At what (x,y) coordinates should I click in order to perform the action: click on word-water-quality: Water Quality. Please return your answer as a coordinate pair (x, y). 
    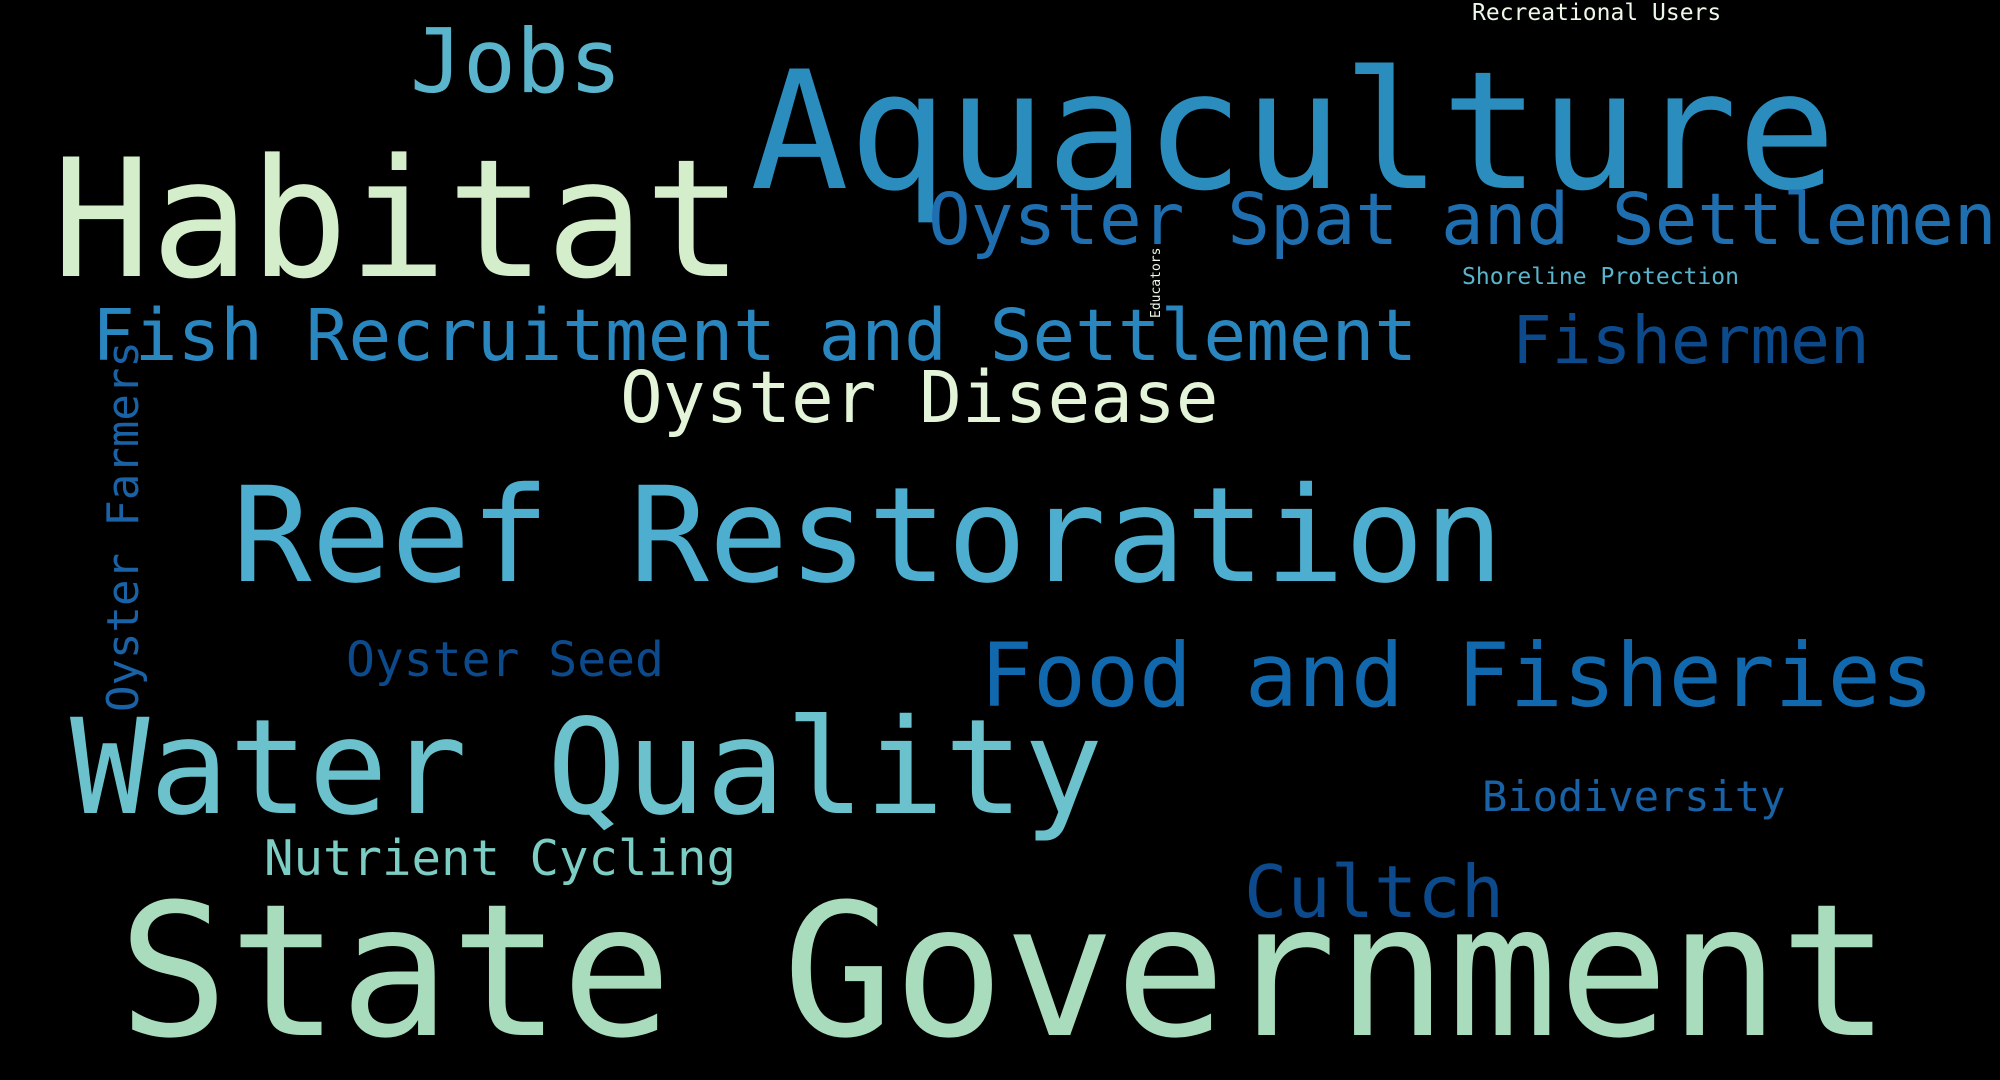
    Looking at the image, I should click on (587, 768).